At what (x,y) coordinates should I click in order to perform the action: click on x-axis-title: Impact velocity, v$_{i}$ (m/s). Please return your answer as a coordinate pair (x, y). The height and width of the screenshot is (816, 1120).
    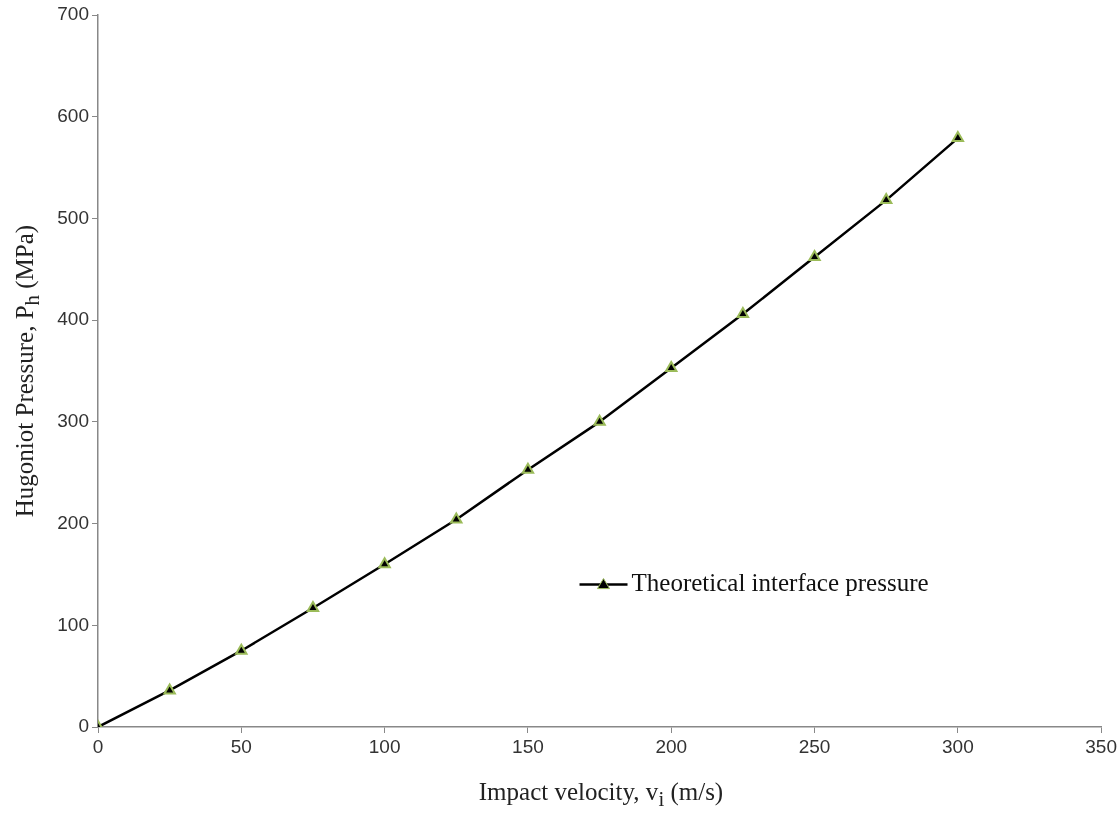
    Looking at the image, I should click on (601, 795).